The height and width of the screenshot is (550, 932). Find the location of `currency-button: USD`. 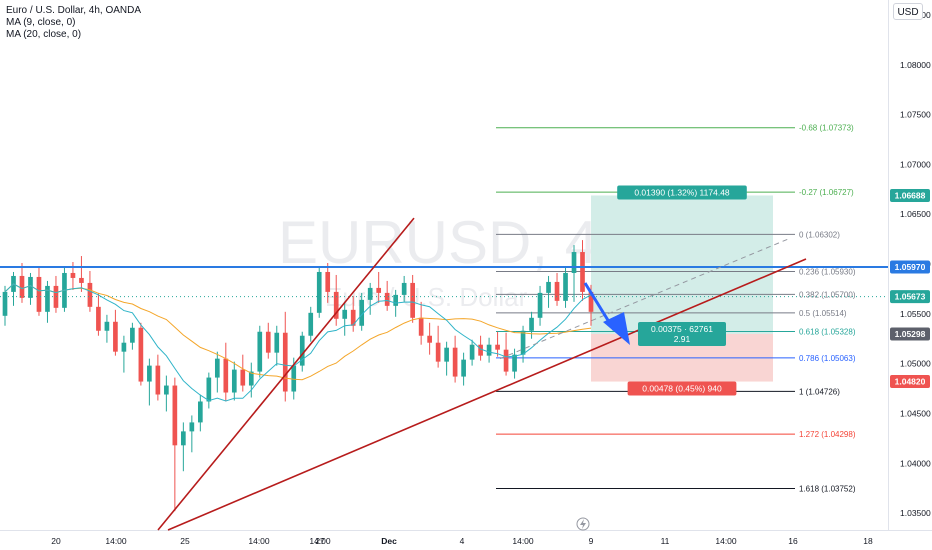

currency-button: USD is located at coordinates (908, 11).